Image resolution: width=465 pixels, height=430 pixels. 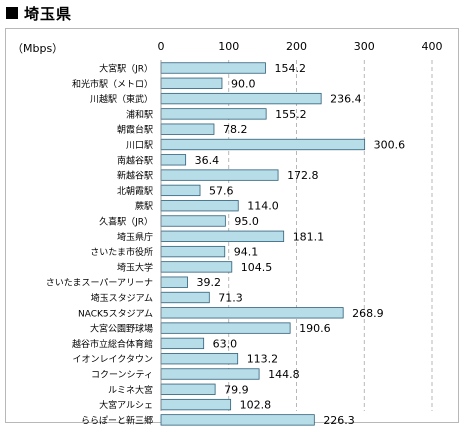 What do you see at coordinates (432, 46) in the screenshot?
I see `x-tick-label: 400` at bounding box center [432, 46].